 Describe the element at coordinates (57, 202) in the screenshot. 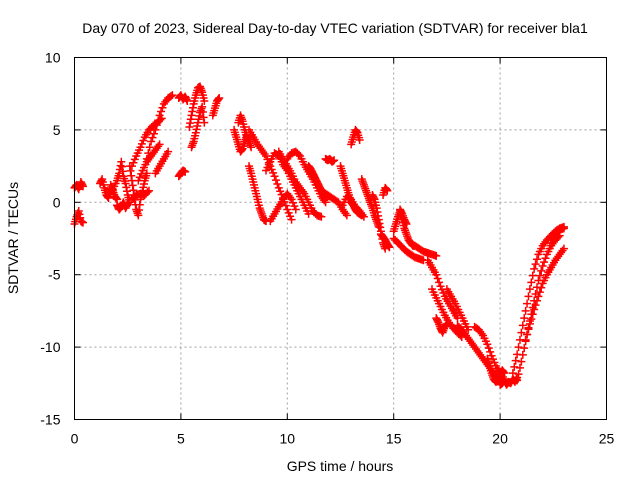

I see `y-tick-label: 0` at that location.